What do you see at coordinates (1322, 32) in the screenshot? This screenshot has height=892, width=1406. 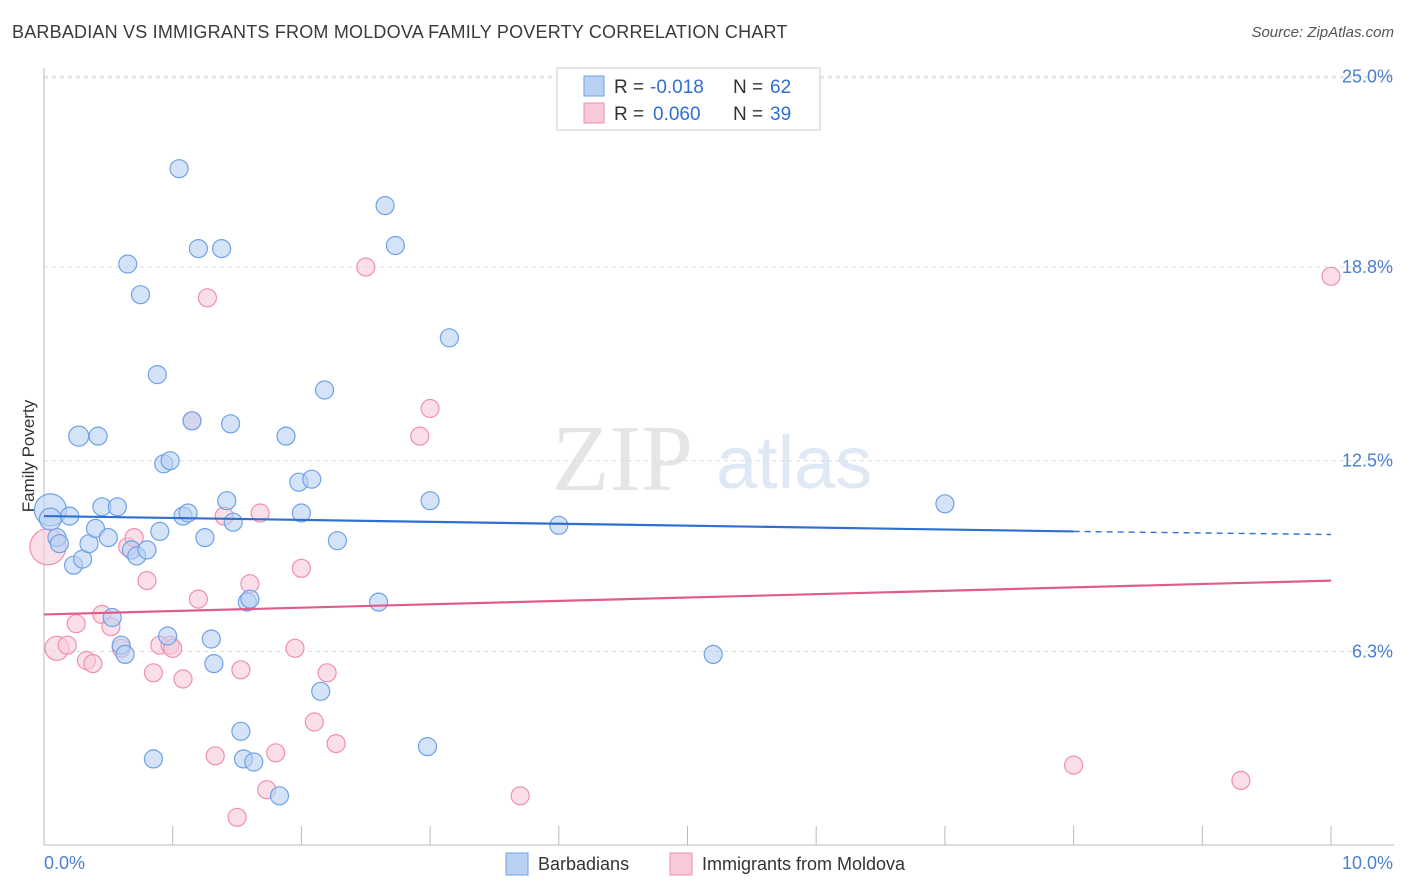 I see `source-label: Source: ZipAtlas.com` at bounding box center [1322, 32].